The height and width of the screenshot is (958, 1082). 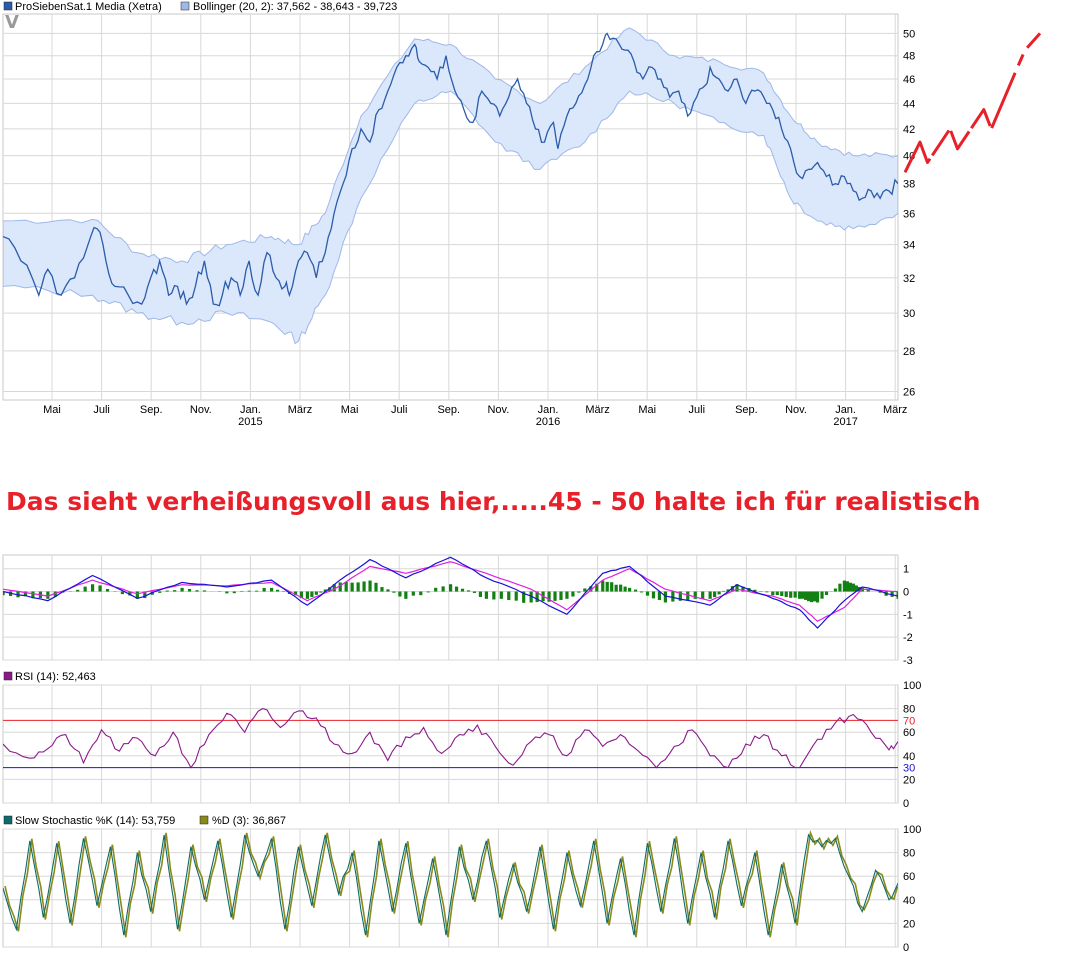 What do you see at coordinates (906, 948) in the screenshot?
I see `stochastic-y-tick: 0` at bounding box center [906, 948].